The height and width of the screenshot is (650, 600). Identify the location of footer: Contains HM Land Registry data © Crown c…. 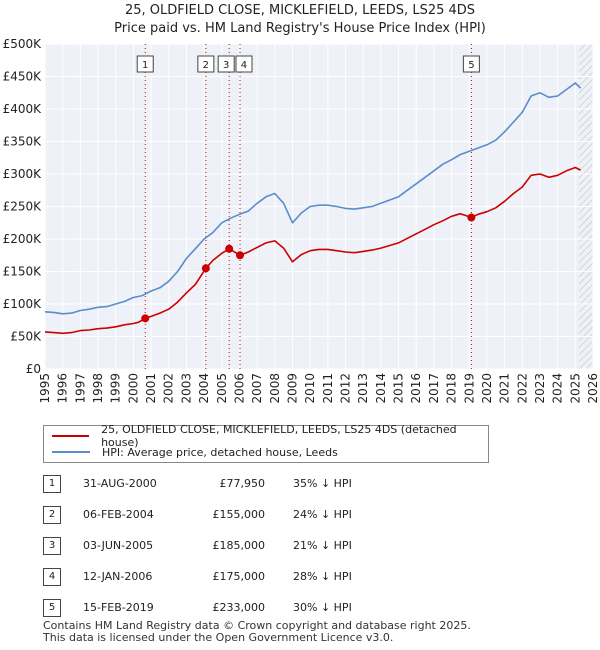
(257, 632).